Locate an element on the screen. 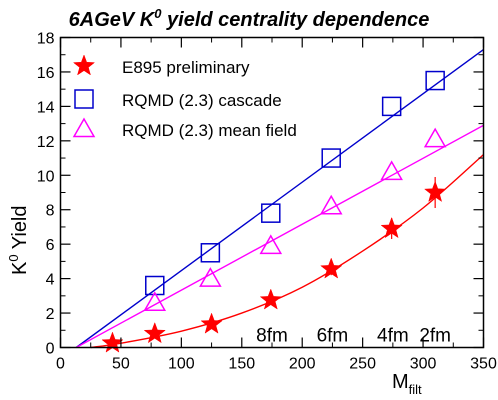 This screenshot has width=498, height=400. y-tick-label: 0 is located at coordinates (50, 349).